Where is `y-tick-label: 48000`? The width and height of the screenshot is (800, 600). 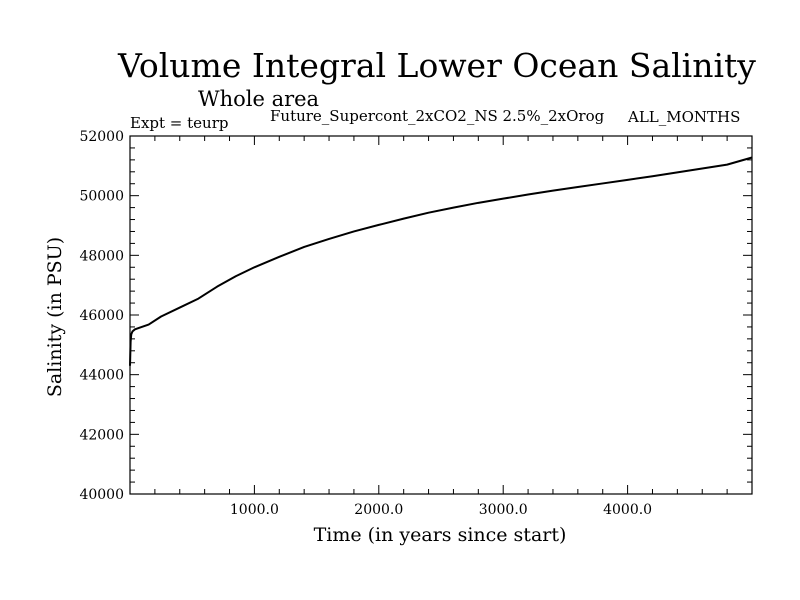 y-tick-label: 48000 is located at coordinates (101, 256).